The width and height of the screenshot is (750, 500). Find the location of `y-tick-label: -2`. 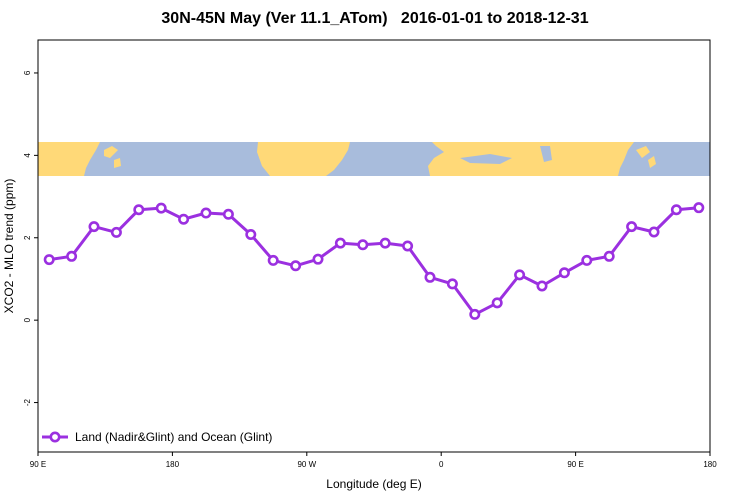

y-tick-label: -2 is located at coordinates (27, 402).